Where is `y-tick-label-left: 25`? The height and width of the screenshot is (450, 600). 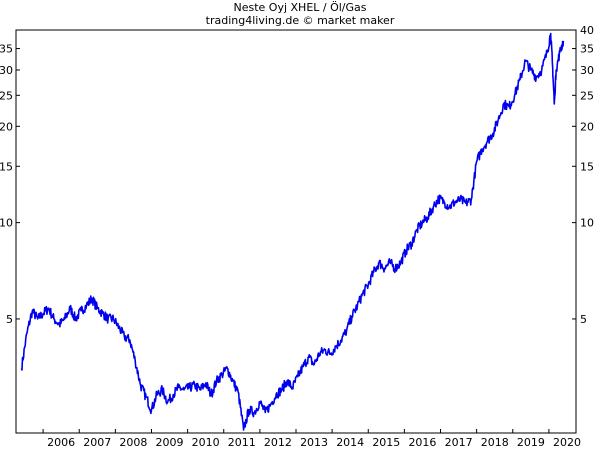 y-tick-label-left: 25 is located at coordinates (6, 95).